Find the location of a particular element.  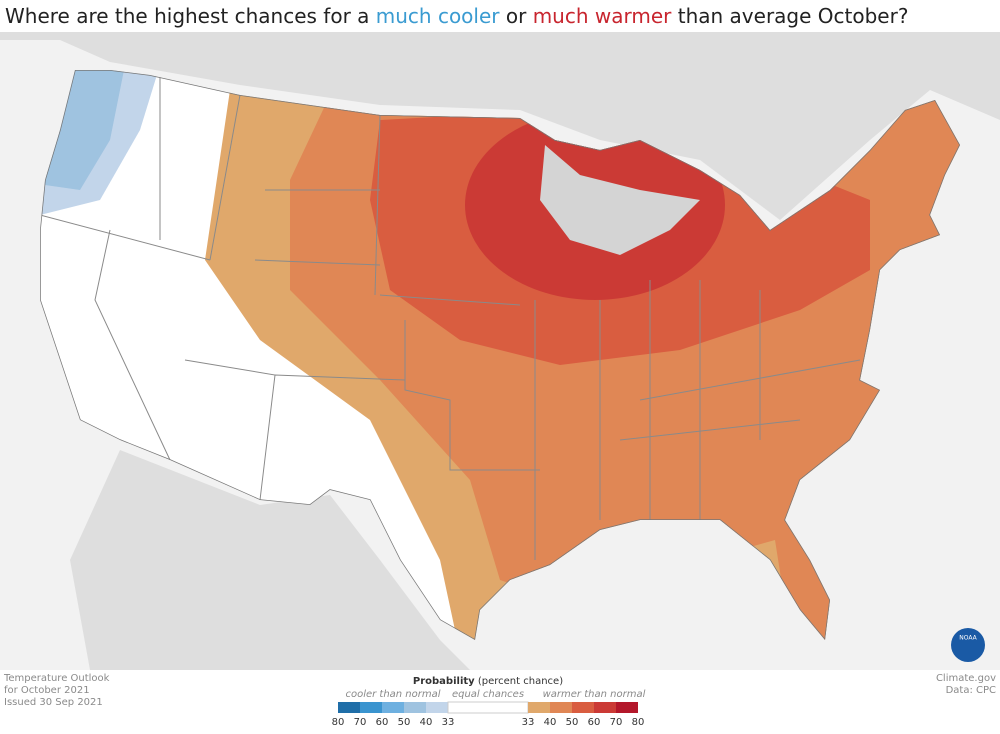

legend-title-note: (percent chance) is located at coordinates (520, 681).